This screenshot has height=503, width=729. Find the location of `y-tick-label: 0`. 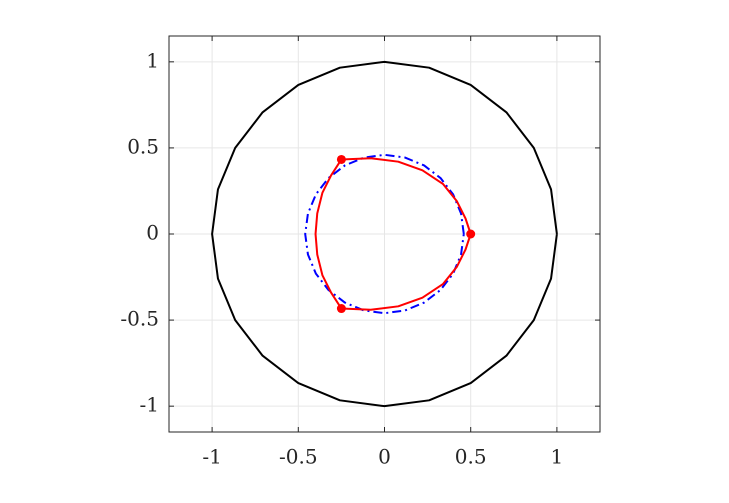

y-tick-label: 0 is located at coordinates (152, 233).